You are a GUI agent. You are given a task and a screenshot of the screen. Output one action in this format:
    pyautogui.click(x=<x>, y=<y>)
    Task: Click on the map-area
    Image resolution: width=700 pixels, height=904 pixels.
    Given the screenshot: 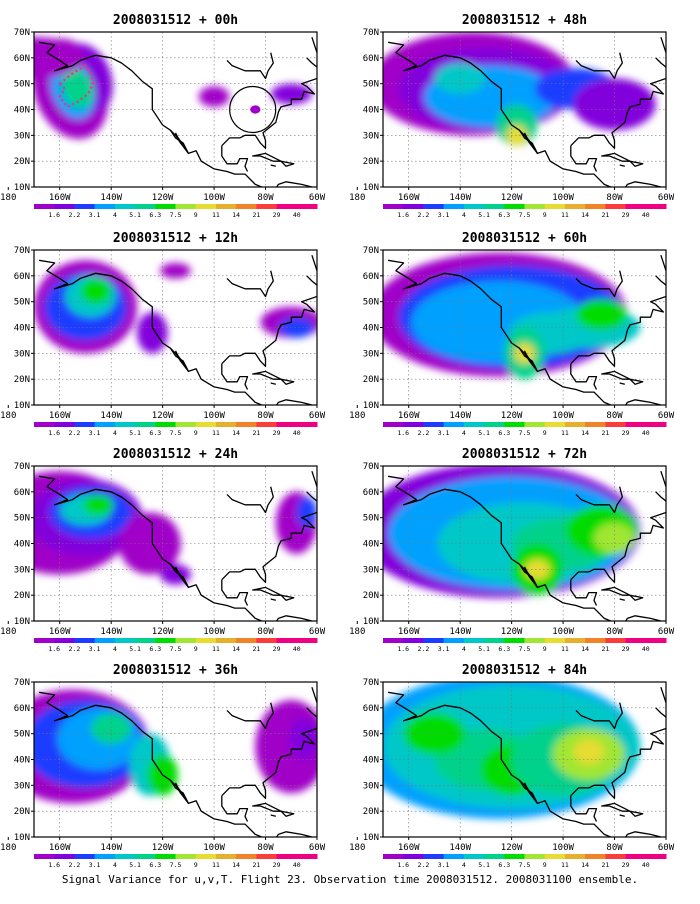 What is the action you would take?
    pyautogui.click(x=175, y=327)
    